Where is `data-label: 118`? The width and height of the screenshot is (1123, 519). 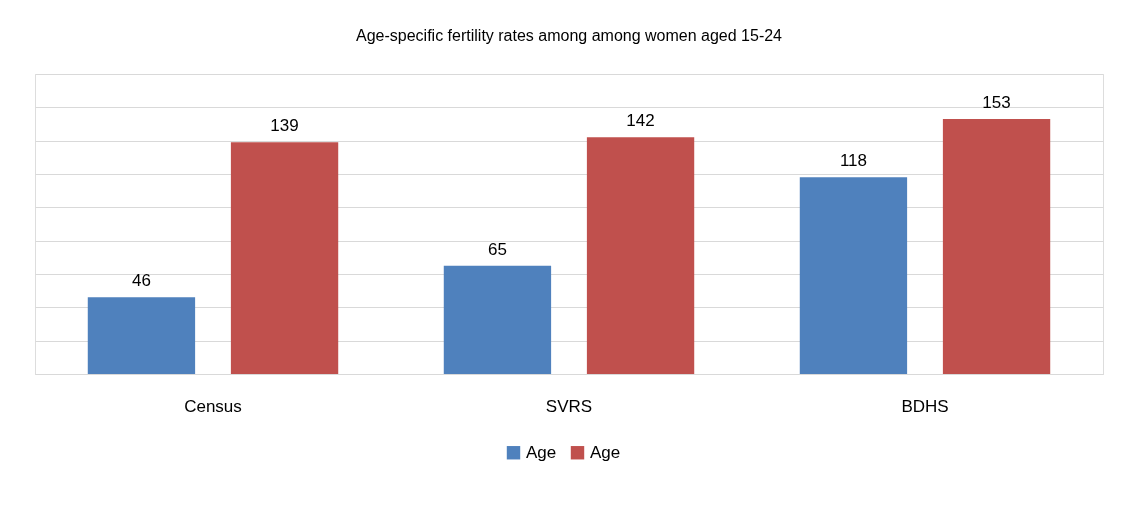
data-label: 118 is located at coordinates (853, 161).